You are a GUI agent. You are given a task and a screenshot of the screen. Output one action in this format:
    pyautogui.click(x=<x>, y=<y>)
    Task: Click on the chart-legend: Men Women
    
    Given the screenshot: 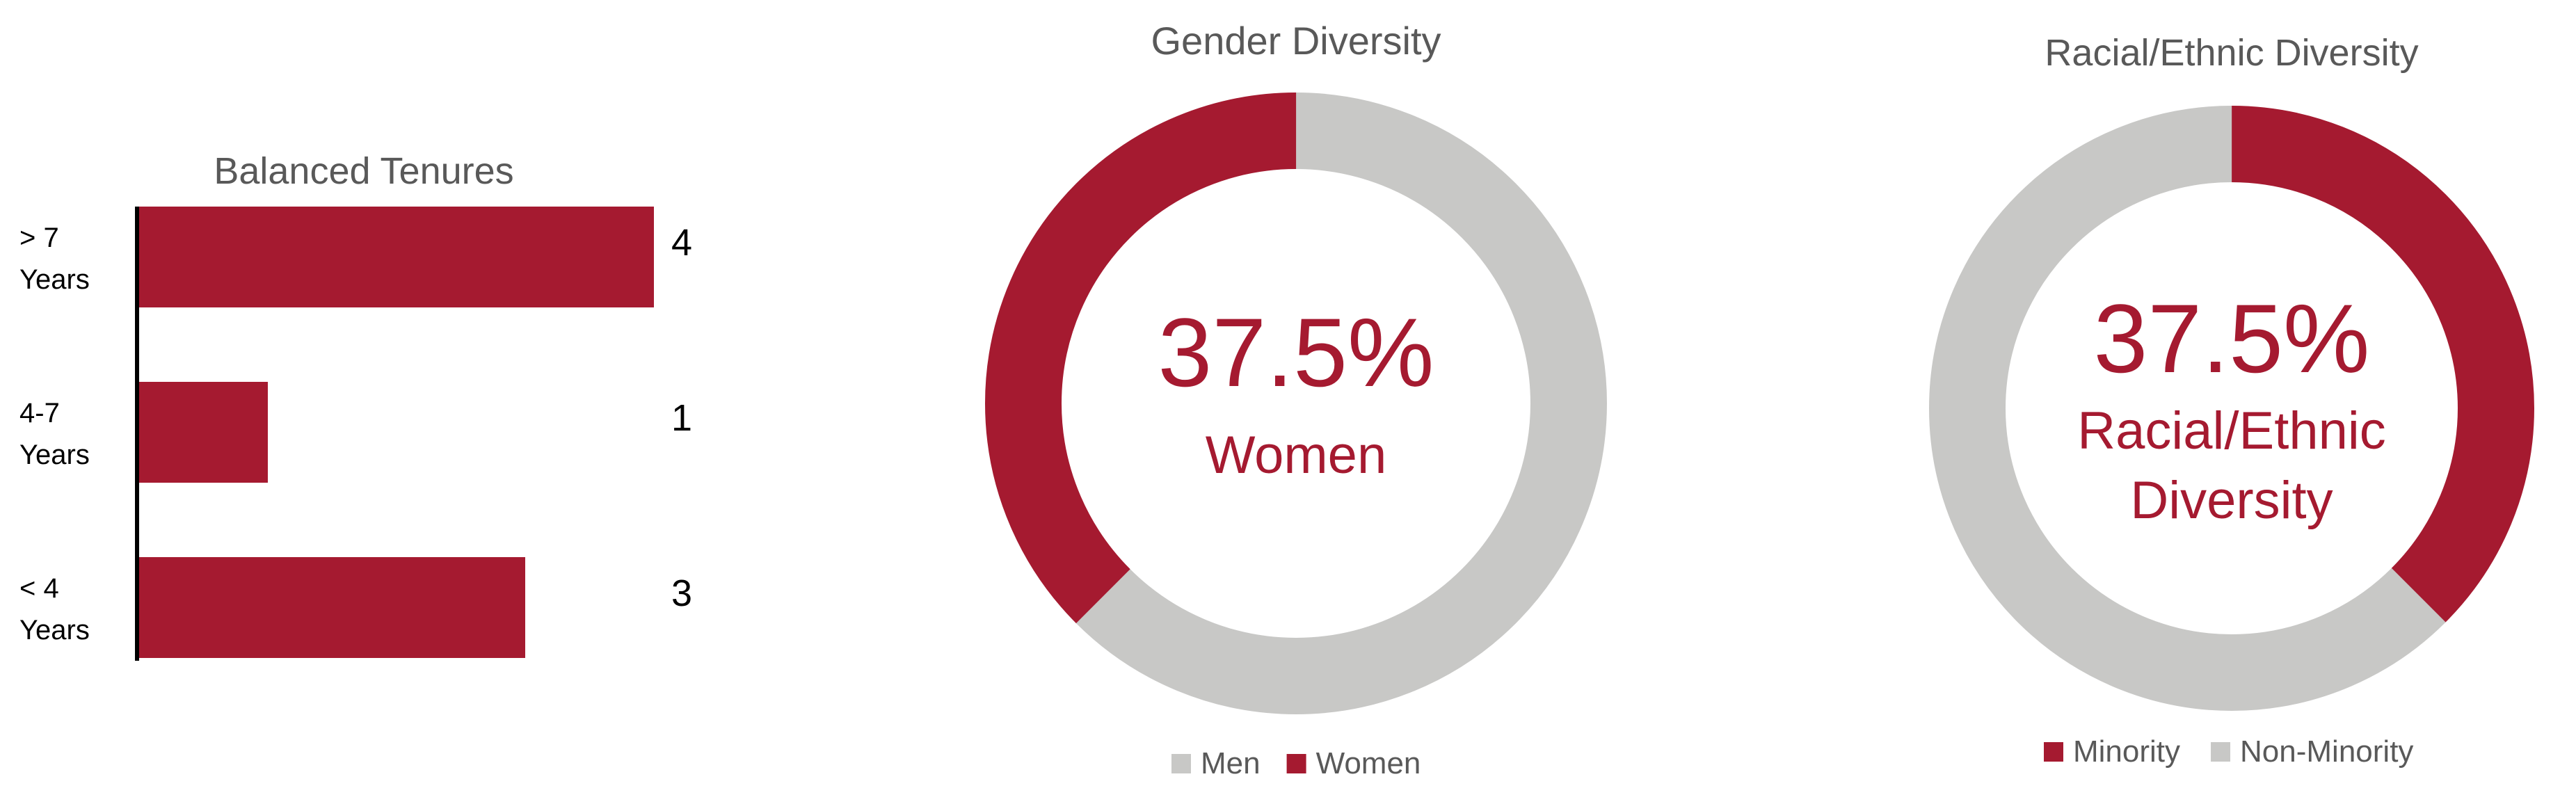 What is the action you would take?
    pyautogui.click(x=1296, y=763)
    